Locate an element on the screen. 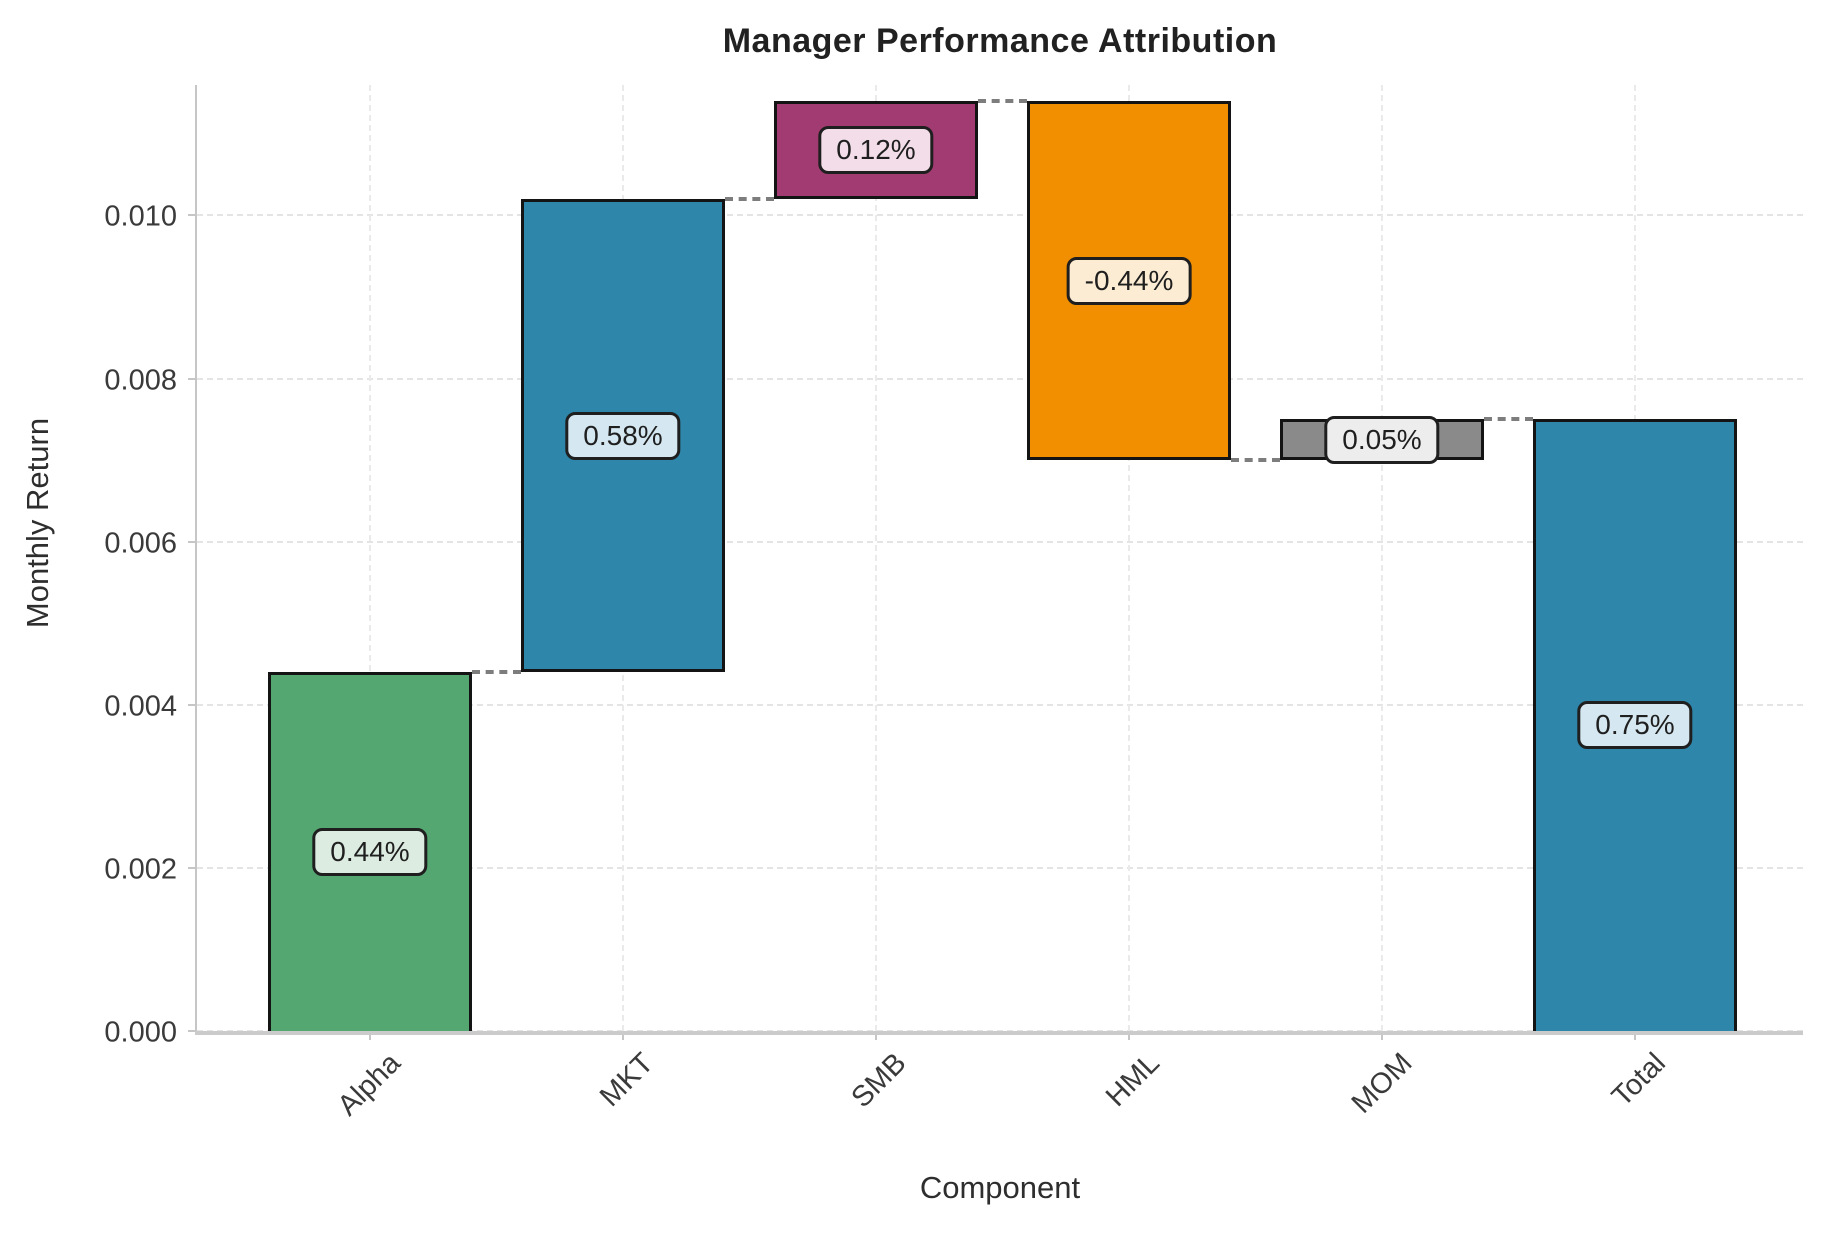 This screenshot has height=1234, width=1834. chart-title: Manager Performance Attribution is located at coordinates (1000, 41).